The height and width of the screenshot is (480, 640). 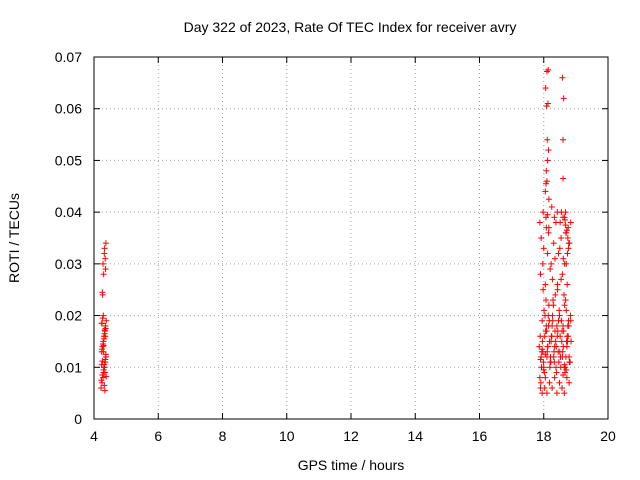 I want to click on y-tick-label: 0.04, so click(x=68, y=212).